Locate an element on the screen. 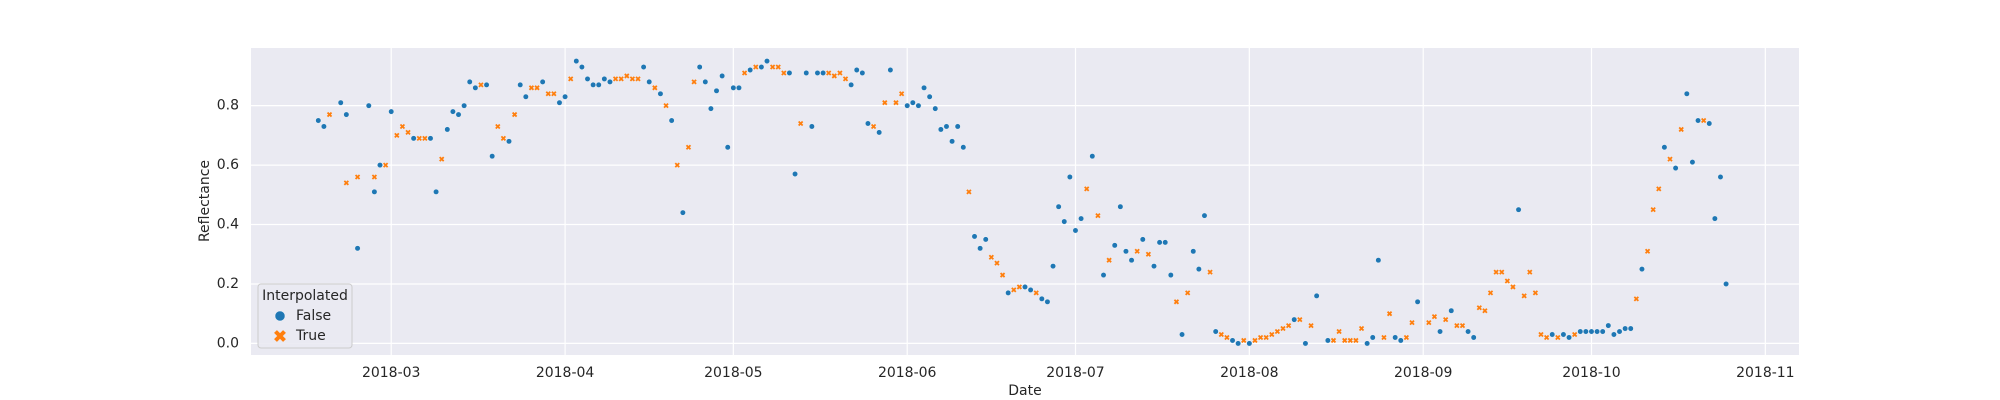 This screenshot has width=2000, height=400. x-tick-label: 2018-03 is located at coordinates (391, 373).